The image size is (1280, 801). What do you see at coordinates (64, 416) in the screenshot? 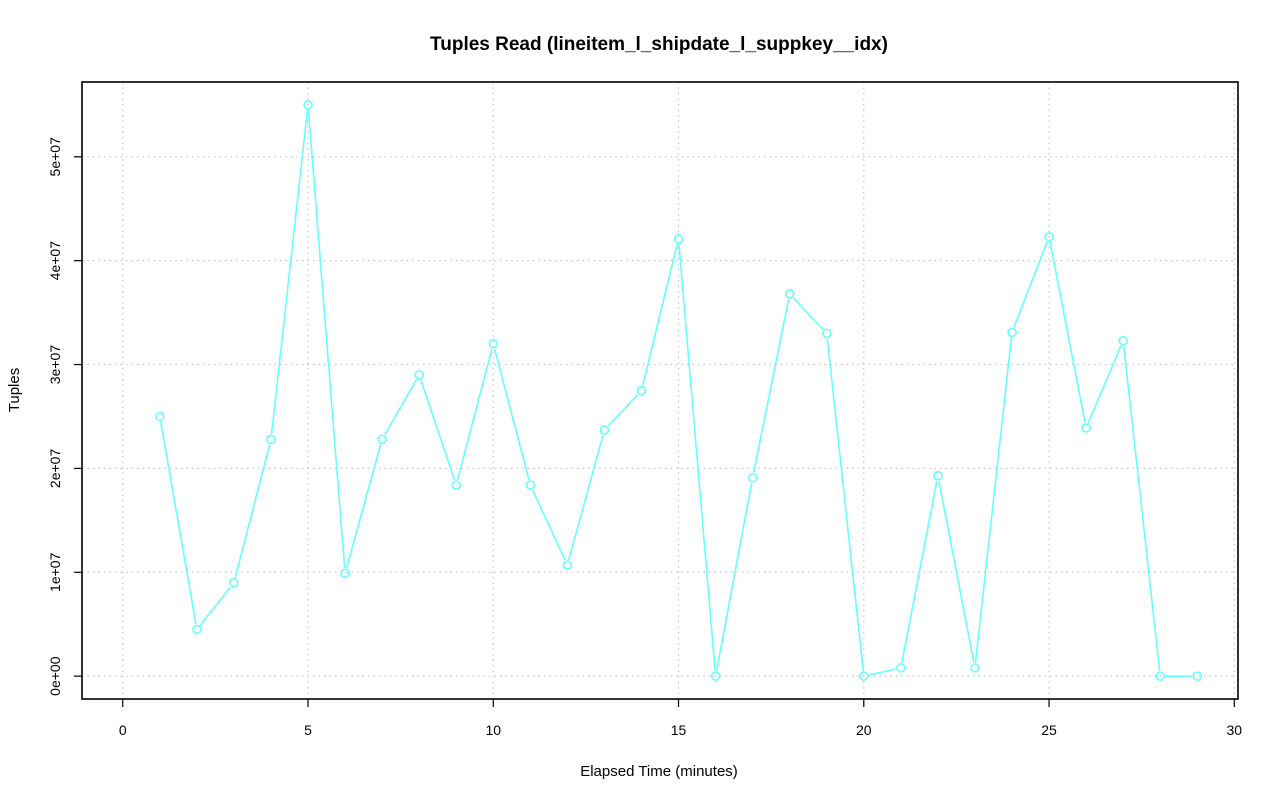
I see `y-axis: 0e+00 1e+07 2e+07 3e+07 4e+07 5e+07` at bounding box center [64, 416].